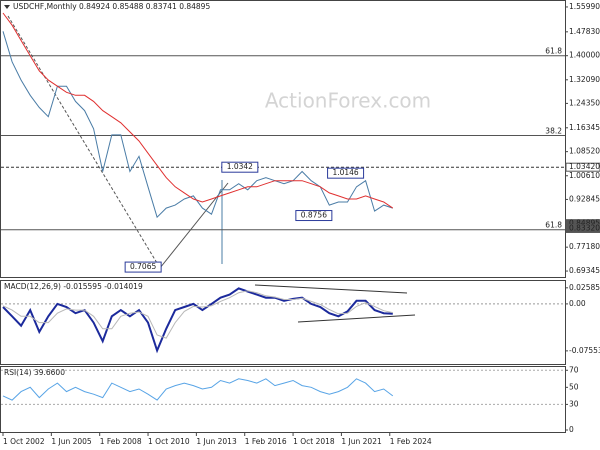  What do you see at coordinates (584, 55) in the screenshot?
I see `y-tick-label: 1.40000` at bounding box center [584, 55].